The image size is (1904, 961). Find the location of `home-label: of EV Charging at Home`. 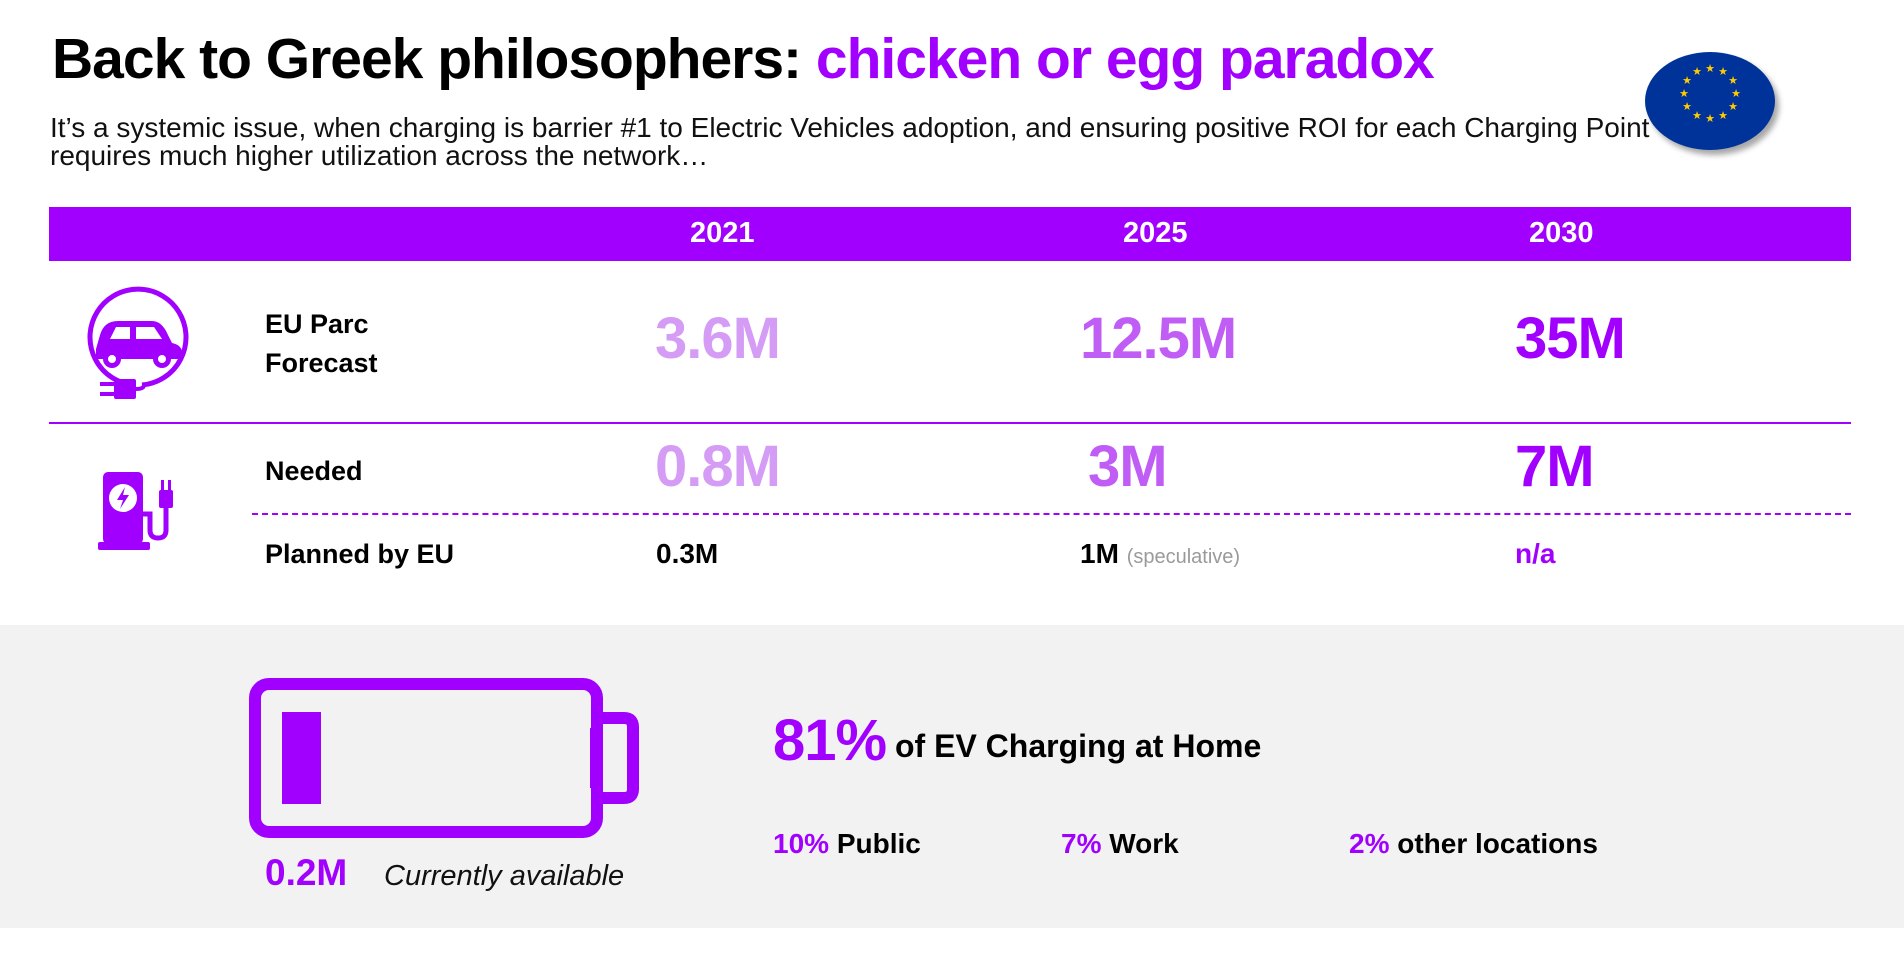

home-label: of EV Charging at Home is located at coordinates (1078, 746).